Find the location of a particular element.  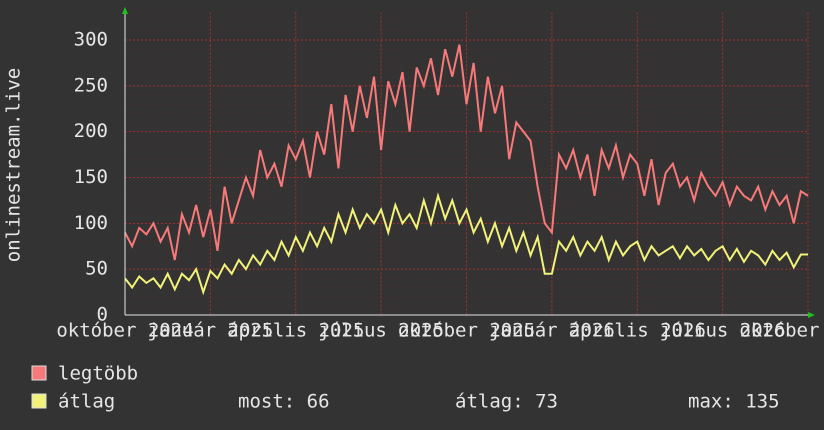

legend-label: átlag is located at coordinates (86, 402).